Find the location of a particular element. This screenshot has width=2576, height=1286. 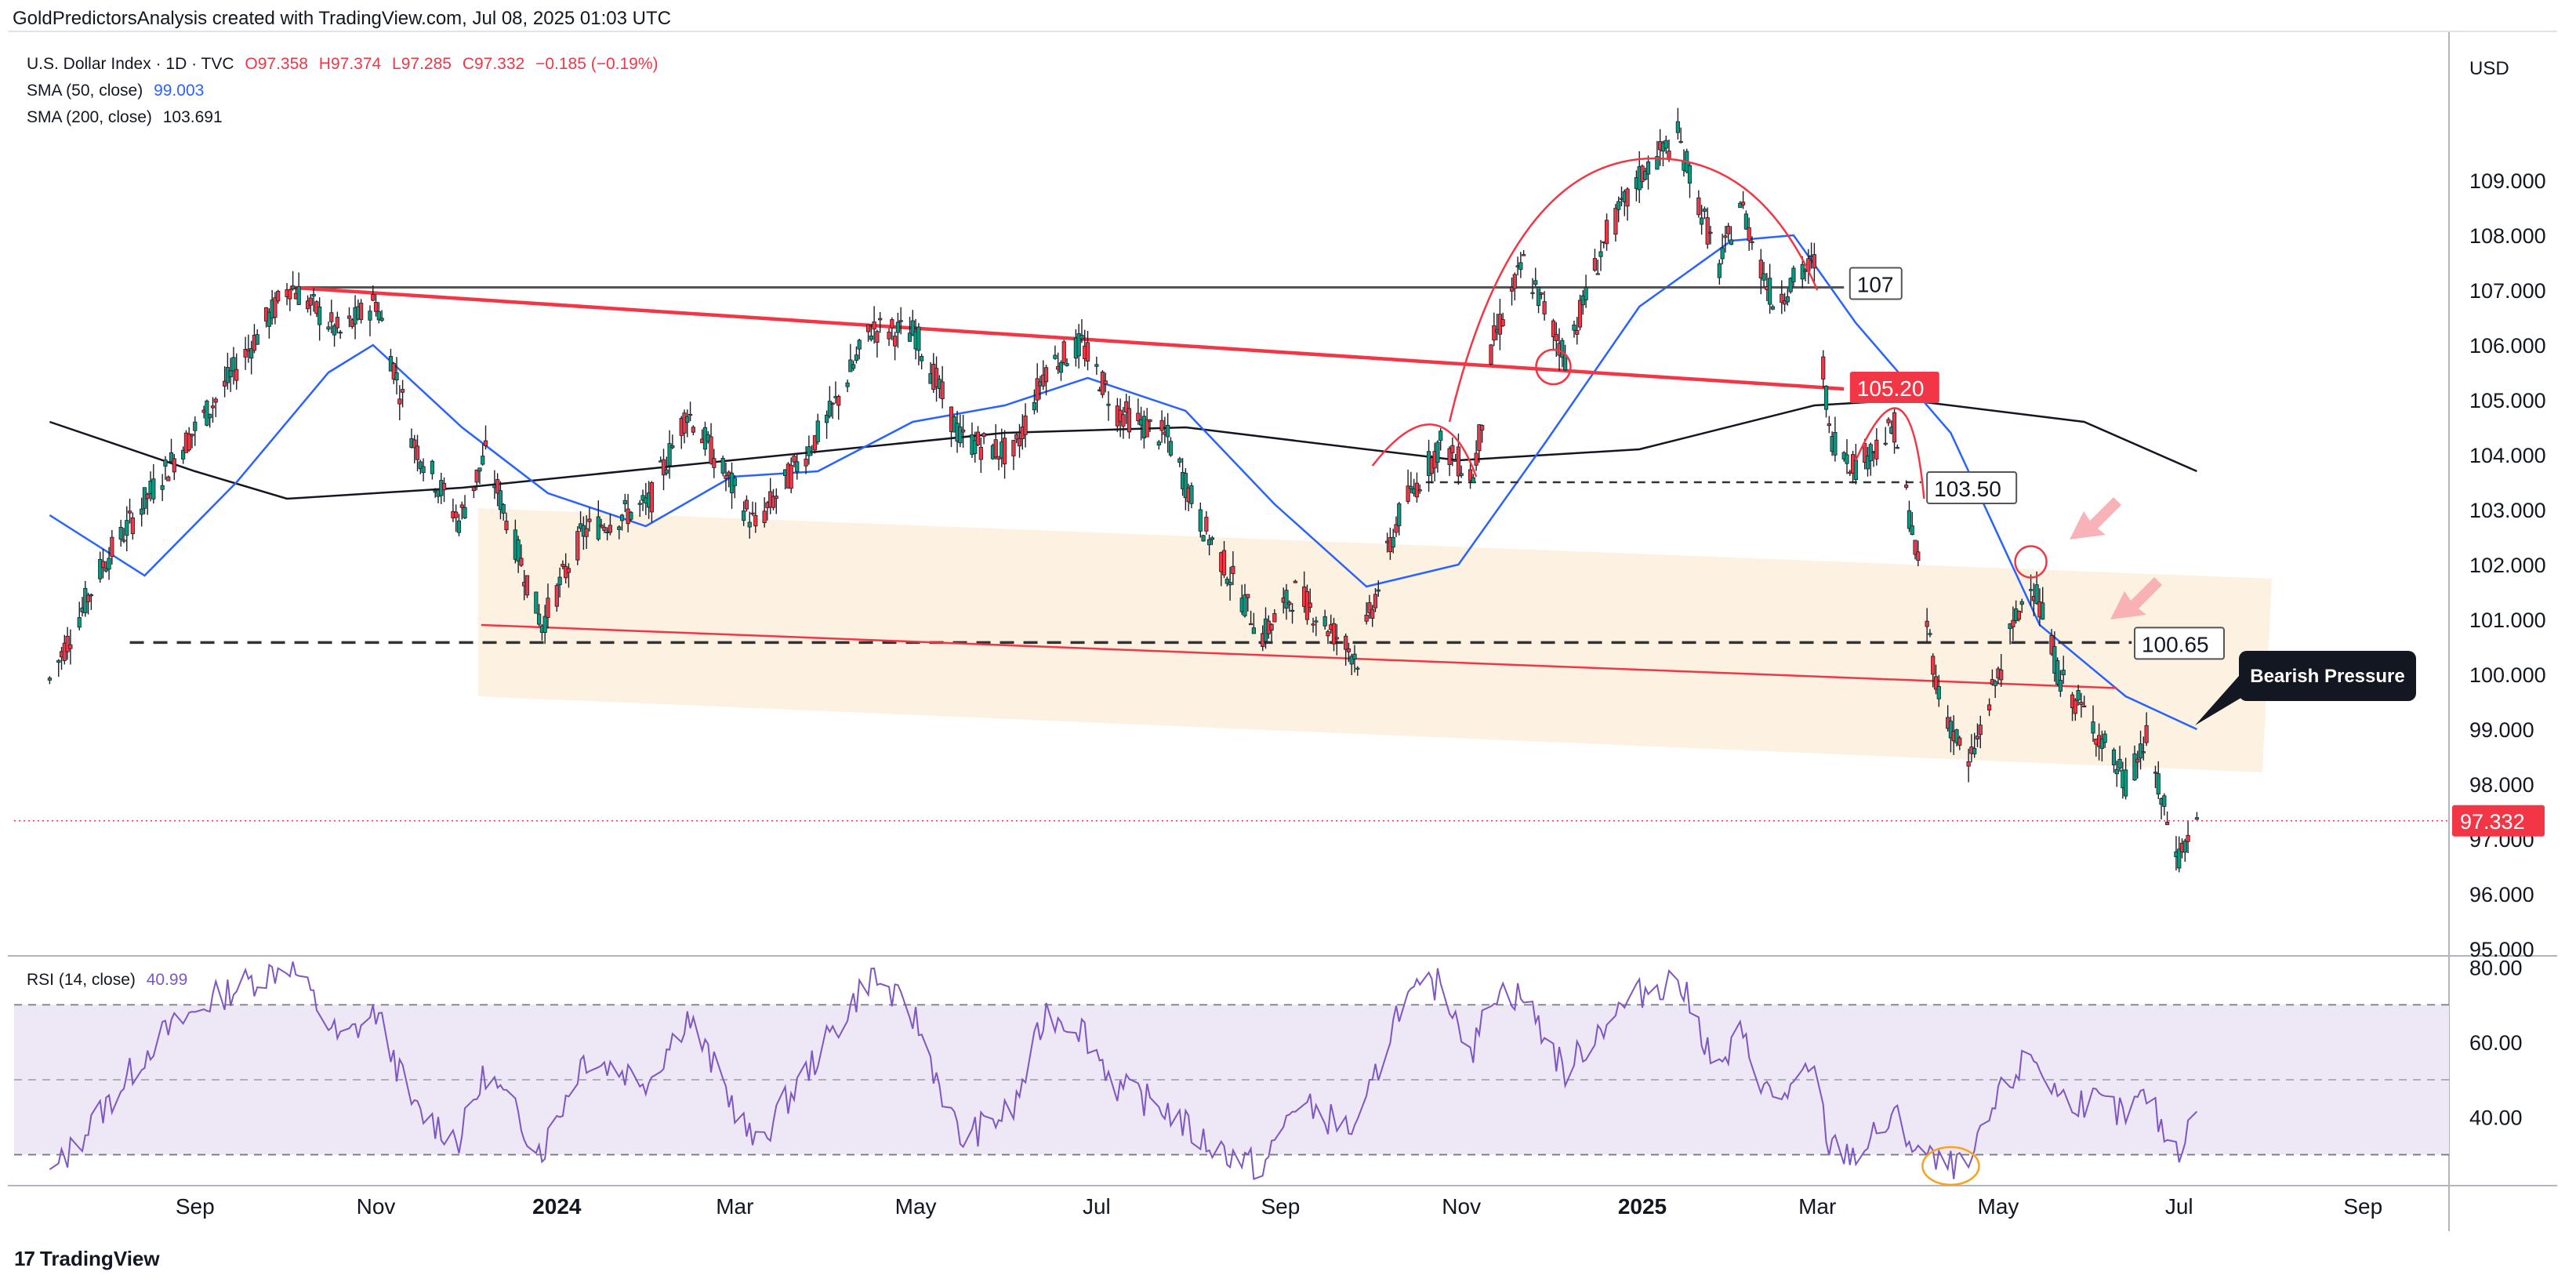

price-tick-label: 101.000 is located at coordinates (2508, 620).